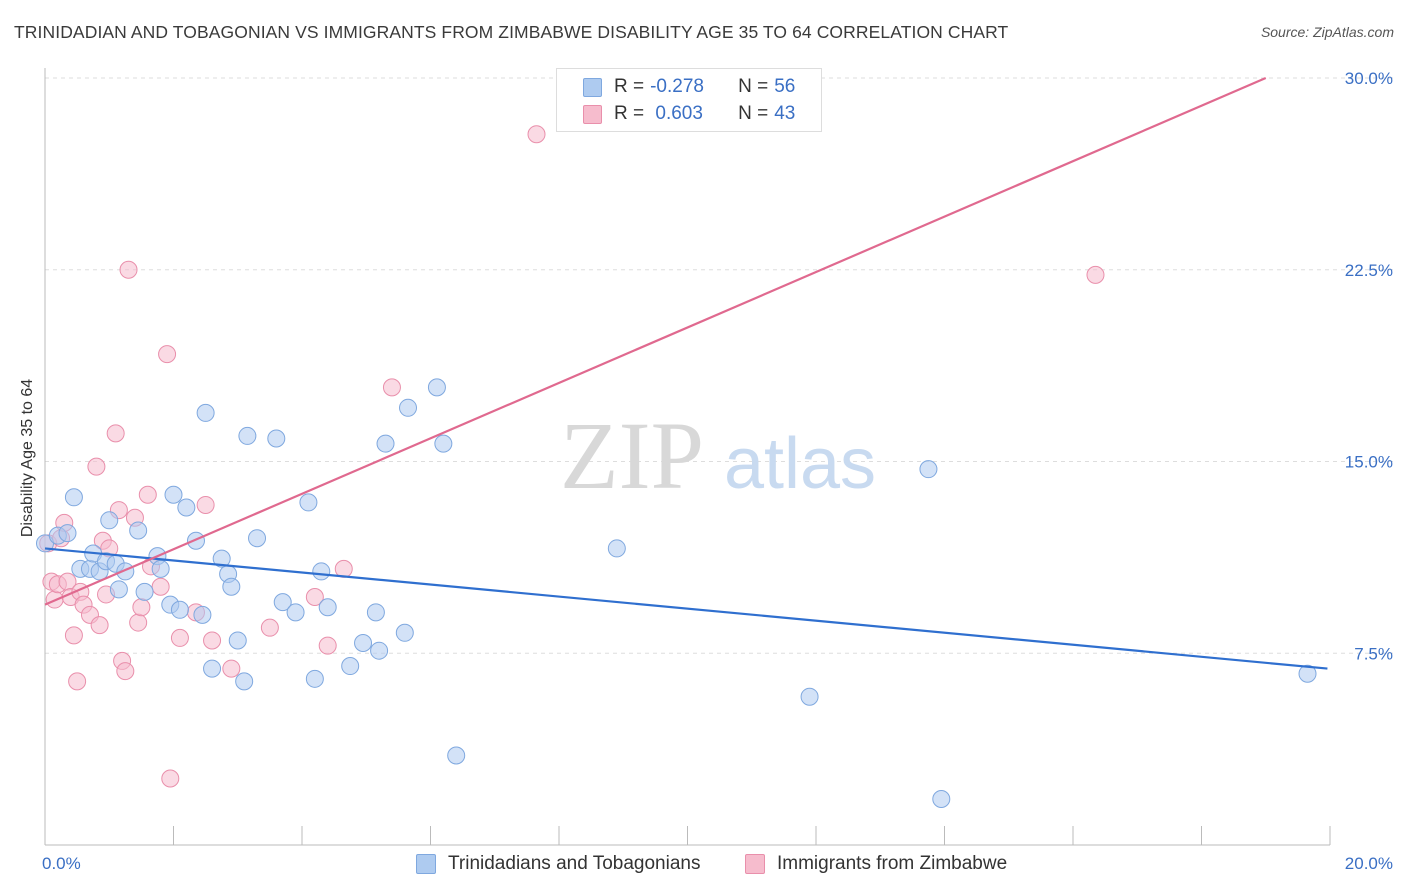 This screenshot has width=1406, height=892. What do you see at coordinates (1369, 863) in the screenshot?
I see `x-tick-label: 20.0%` at bounding box center [1369, 863].